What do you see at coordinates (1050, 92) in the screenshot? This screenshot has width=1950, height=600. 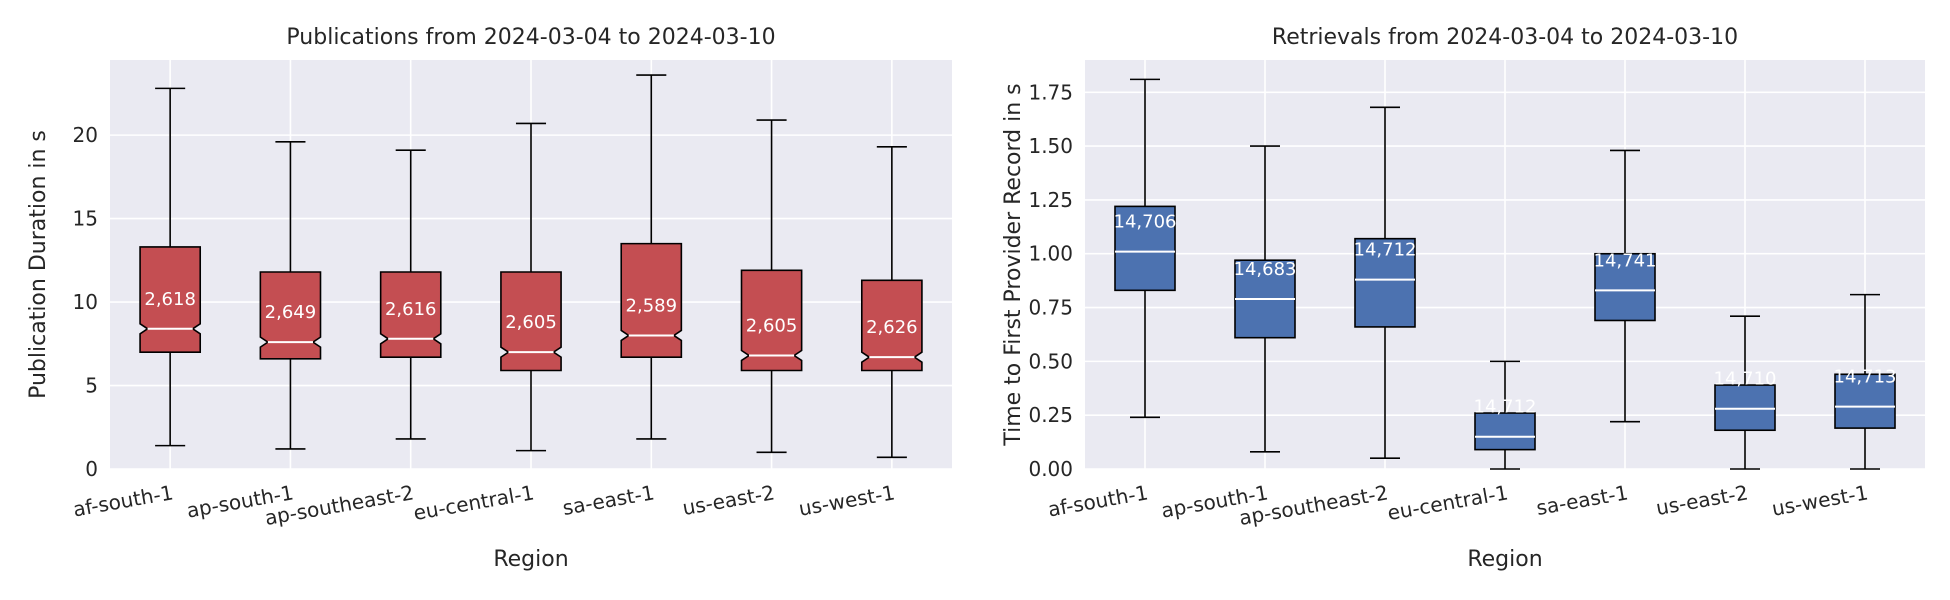 I see `y-tick-label: 1.75` at bounding box center [1050, 92].